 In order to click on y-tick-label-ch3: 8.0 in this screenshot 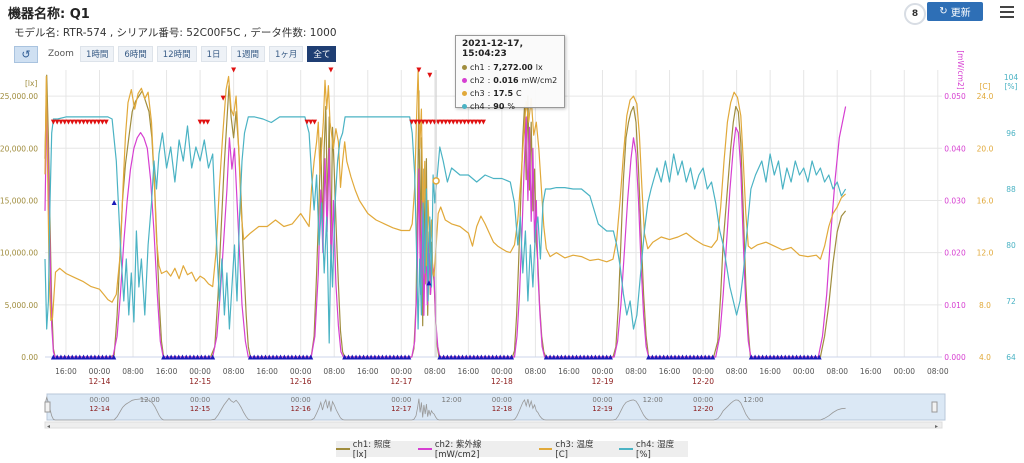, I will do `click(985, 305)`.